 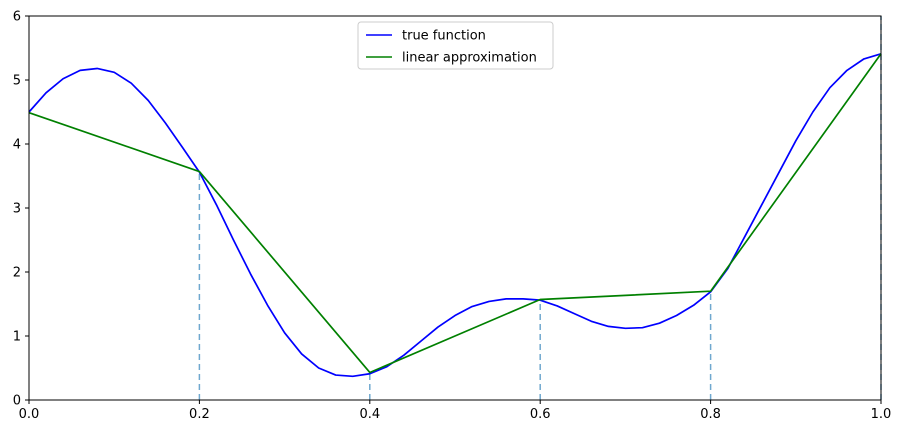 I want to click on x-tick-label: 0.8, so click(x=710, y=414).